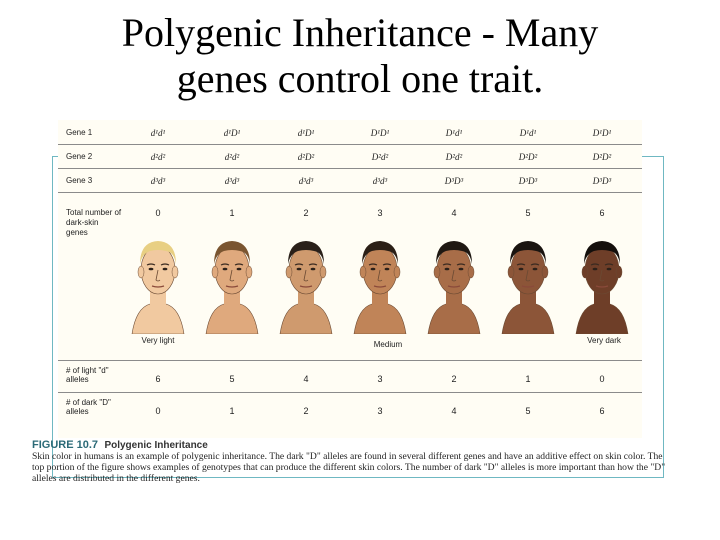 The image size is (720, 540). What do you see at coordinates (360, 32) in the screenshot?
I see `title-line-1: Polygenic Inheritance - Many` at bounding box center [360, 32].